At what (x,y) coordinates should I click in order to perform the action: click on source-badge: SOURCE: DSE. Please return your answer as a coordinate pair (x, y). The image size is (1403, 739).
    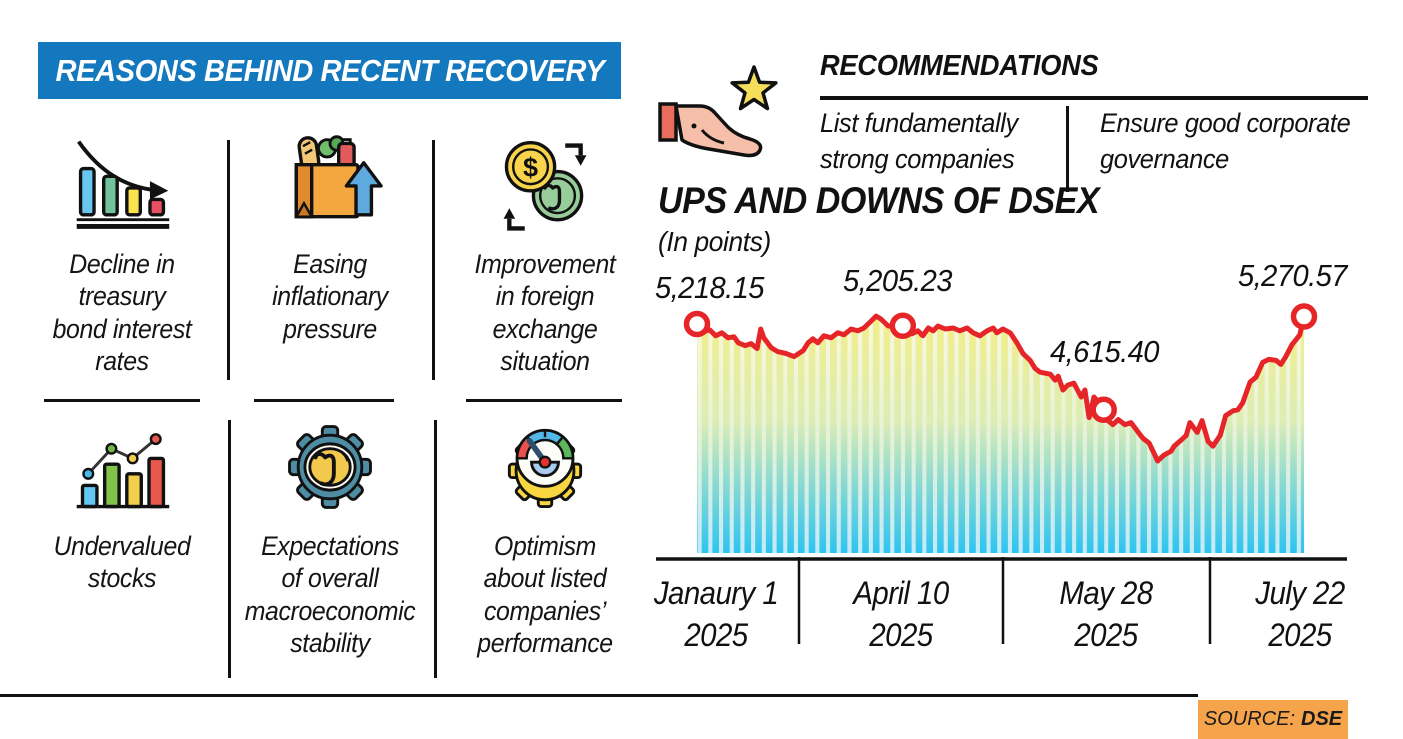
    Looking at the image, I should click on (1273, 719).